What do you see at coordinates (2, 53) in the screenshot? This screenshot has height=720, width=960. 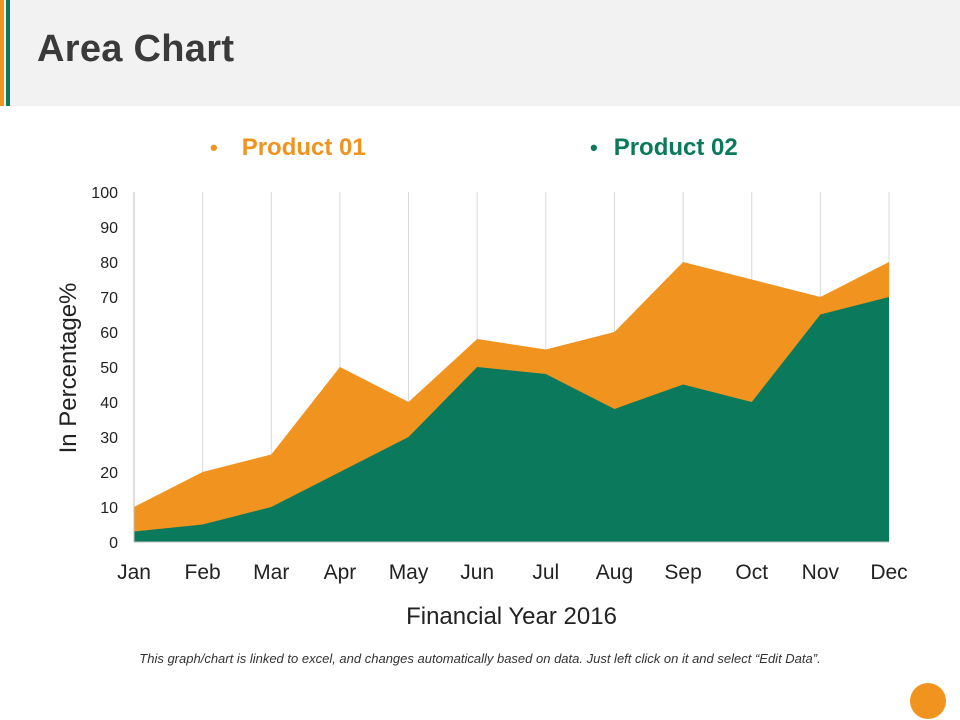 I see `accent-bar-orange` at bounding box center [2, 53].